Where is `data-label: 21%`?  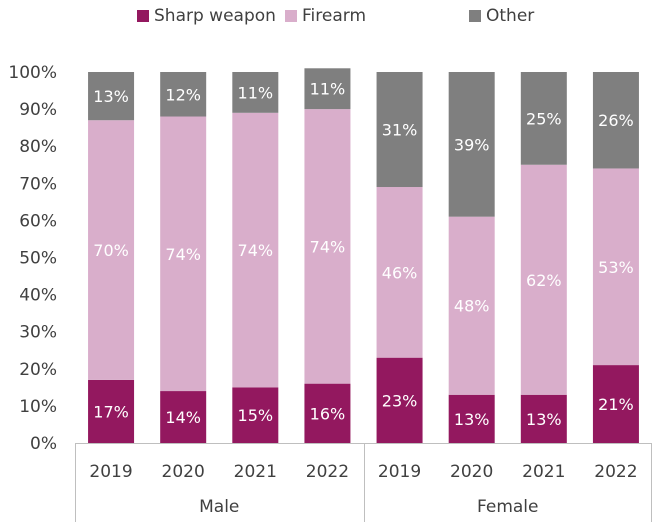 data-label: 21% is located at coordinates (616, 404).